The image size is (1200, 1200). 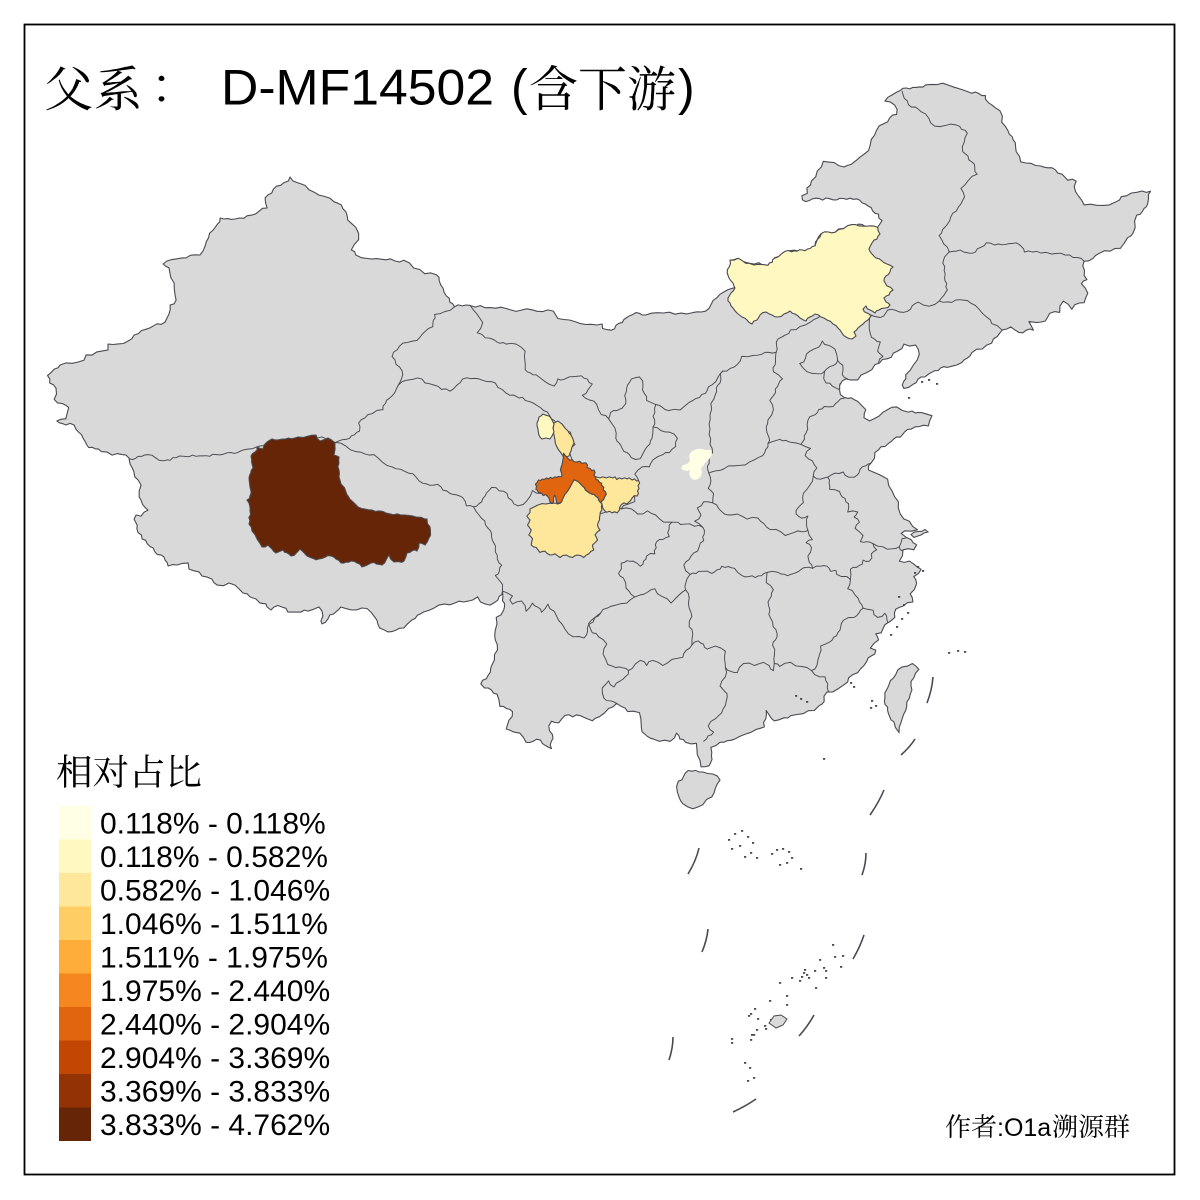 What do you see at coordinates (215, 1025) in the screenshot?
I see `svg-text: 2.440% - 2.904%` at bounding box center [215, 1025].